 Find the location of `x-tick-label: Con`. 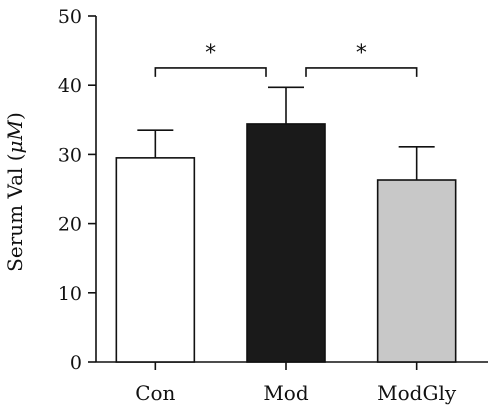

x-tick-label: Con is located at coordinates (155, 393).